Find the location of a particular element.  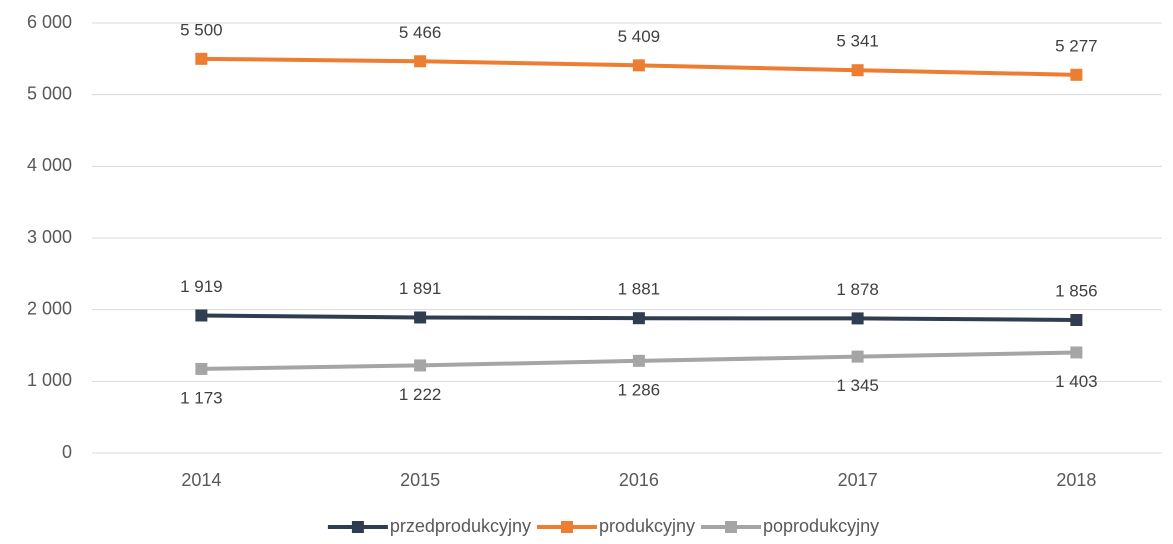

value-label: 1 881 is located at coordinates (639, 289).